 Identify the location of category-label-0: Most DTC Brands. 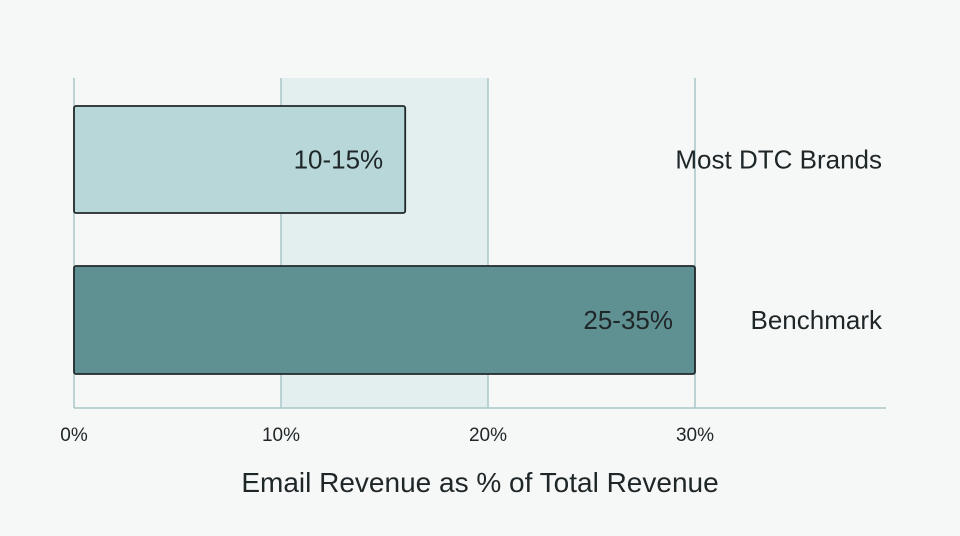
(778, 160).